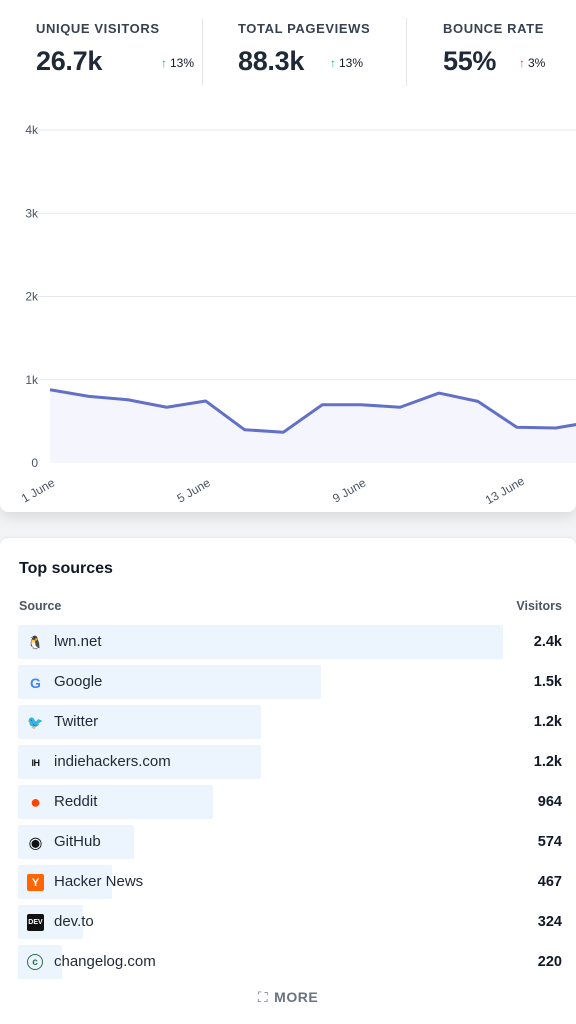  What do you see at coordinates (296, 997) in the screenshot?
I see `more-label: MORE` at bounding box center [296, 997].